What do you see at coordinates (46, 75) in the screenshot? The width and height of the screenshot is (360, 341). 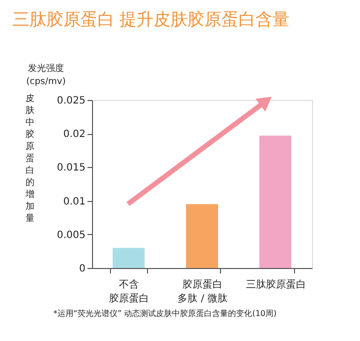 I see `y-axis-title: 发光强度 (cps/mv)` at bounding box center [46, 75].